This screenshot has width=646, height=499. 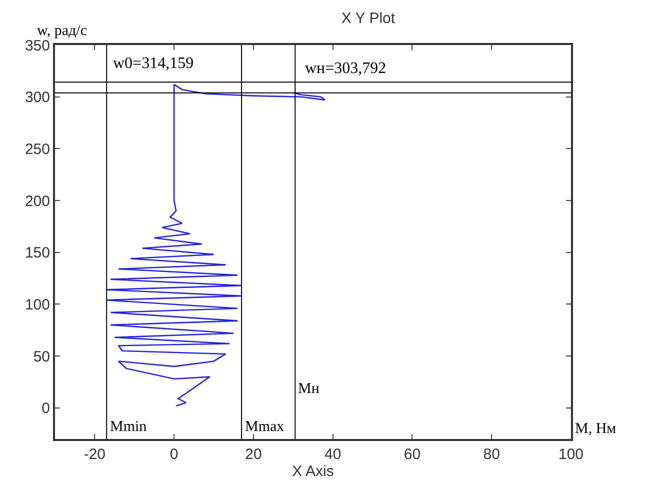 I want to click on x-tick-label: 0, so click(x=174, y=454).